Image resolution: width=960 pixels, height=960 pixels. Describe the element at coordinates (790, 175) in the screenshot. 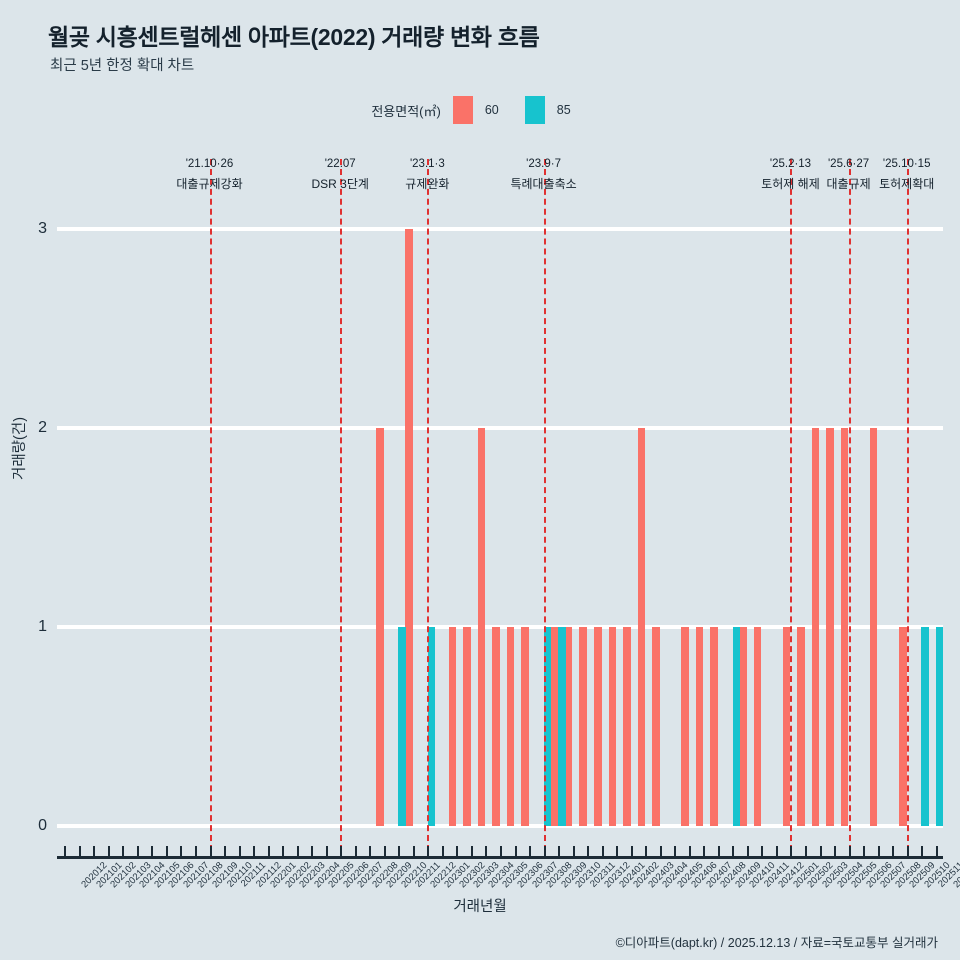

I see `event-annotation-4: '25.2·13 토허제 해제` at that location.